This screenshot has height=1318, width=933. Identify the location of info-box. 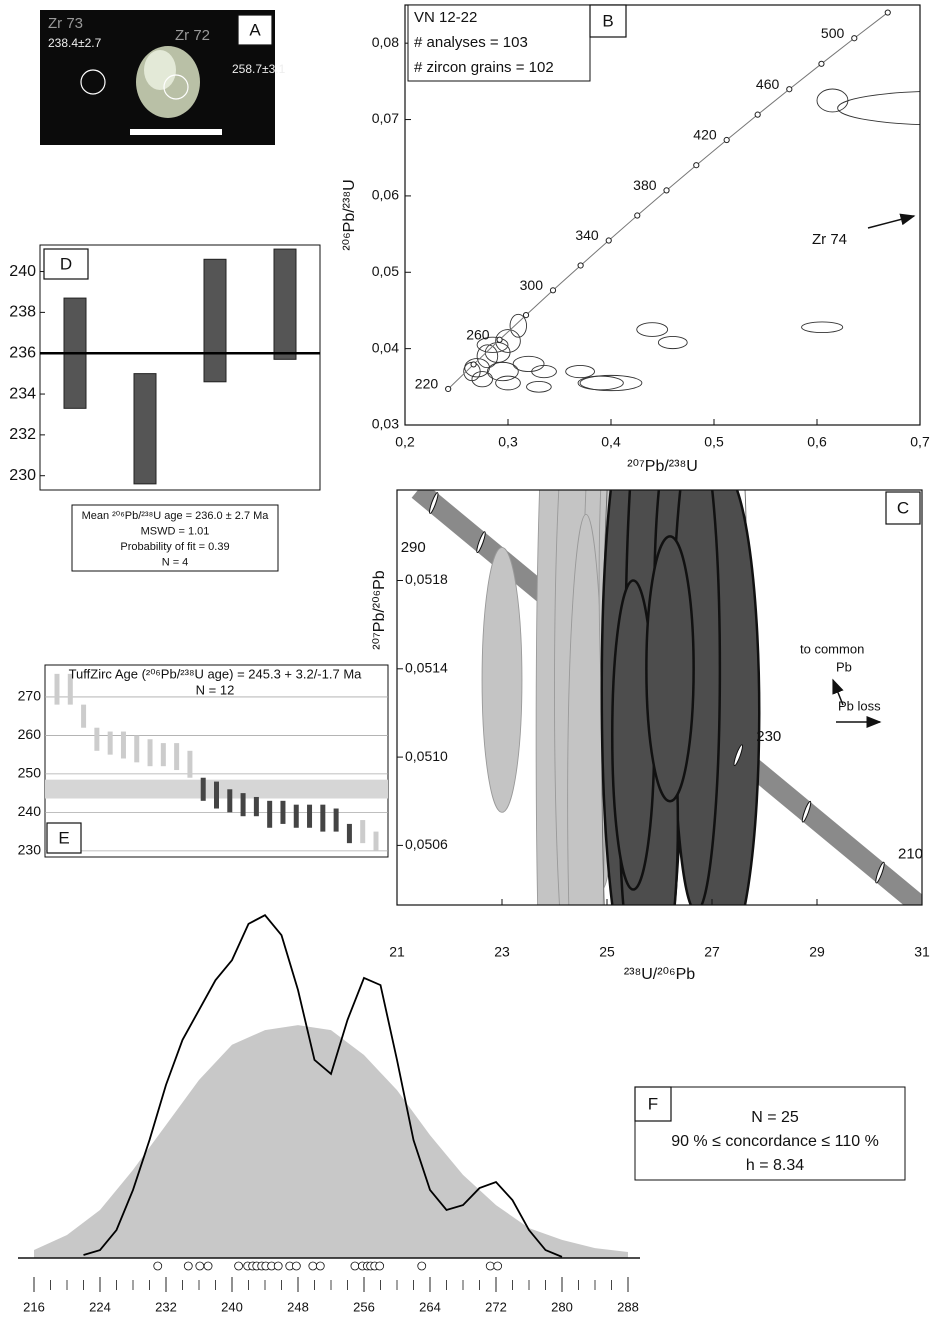
(499, 43).